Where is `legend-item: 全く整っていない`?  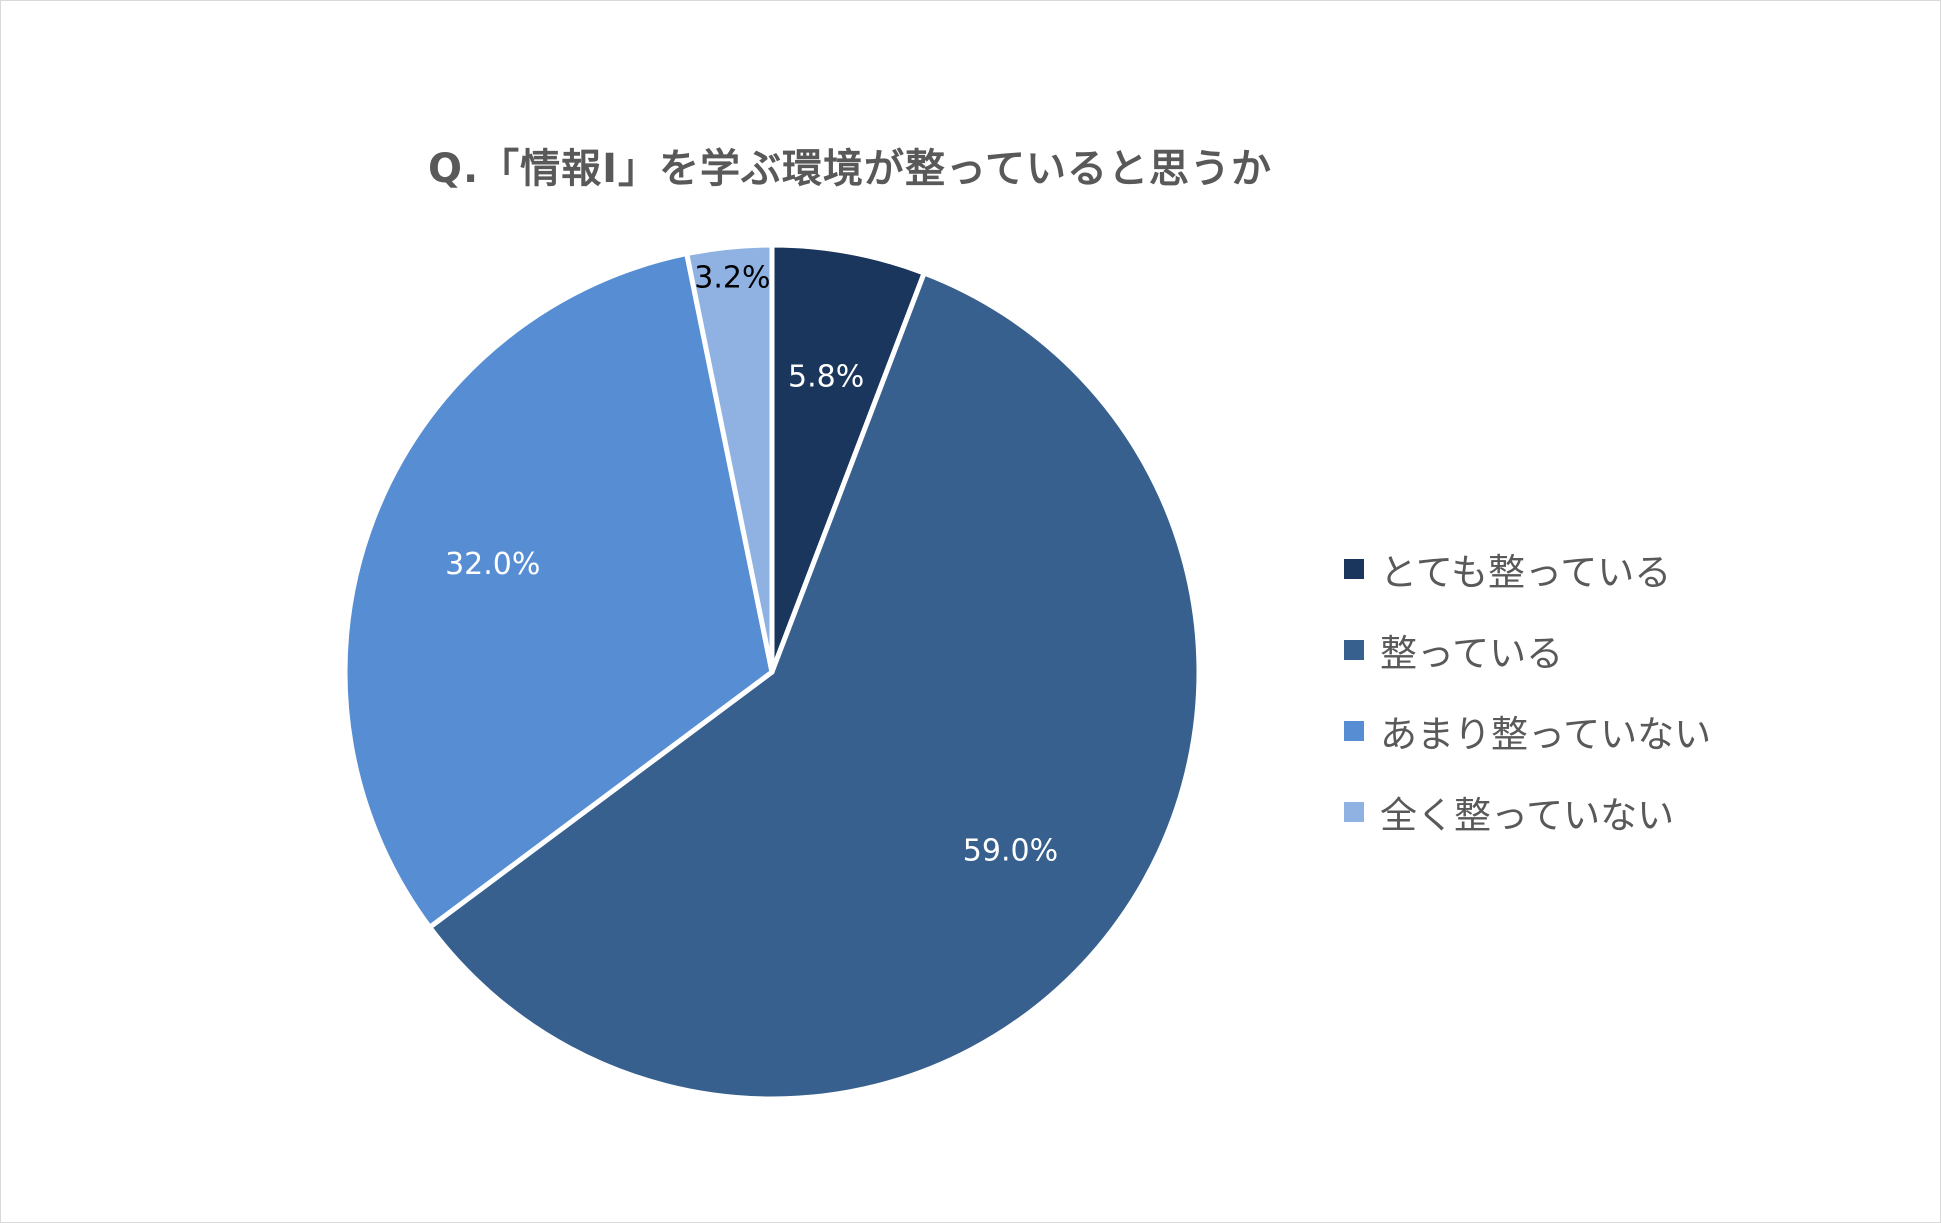
legend-item: 全く整っていない is located at coordinates (1527, 811).